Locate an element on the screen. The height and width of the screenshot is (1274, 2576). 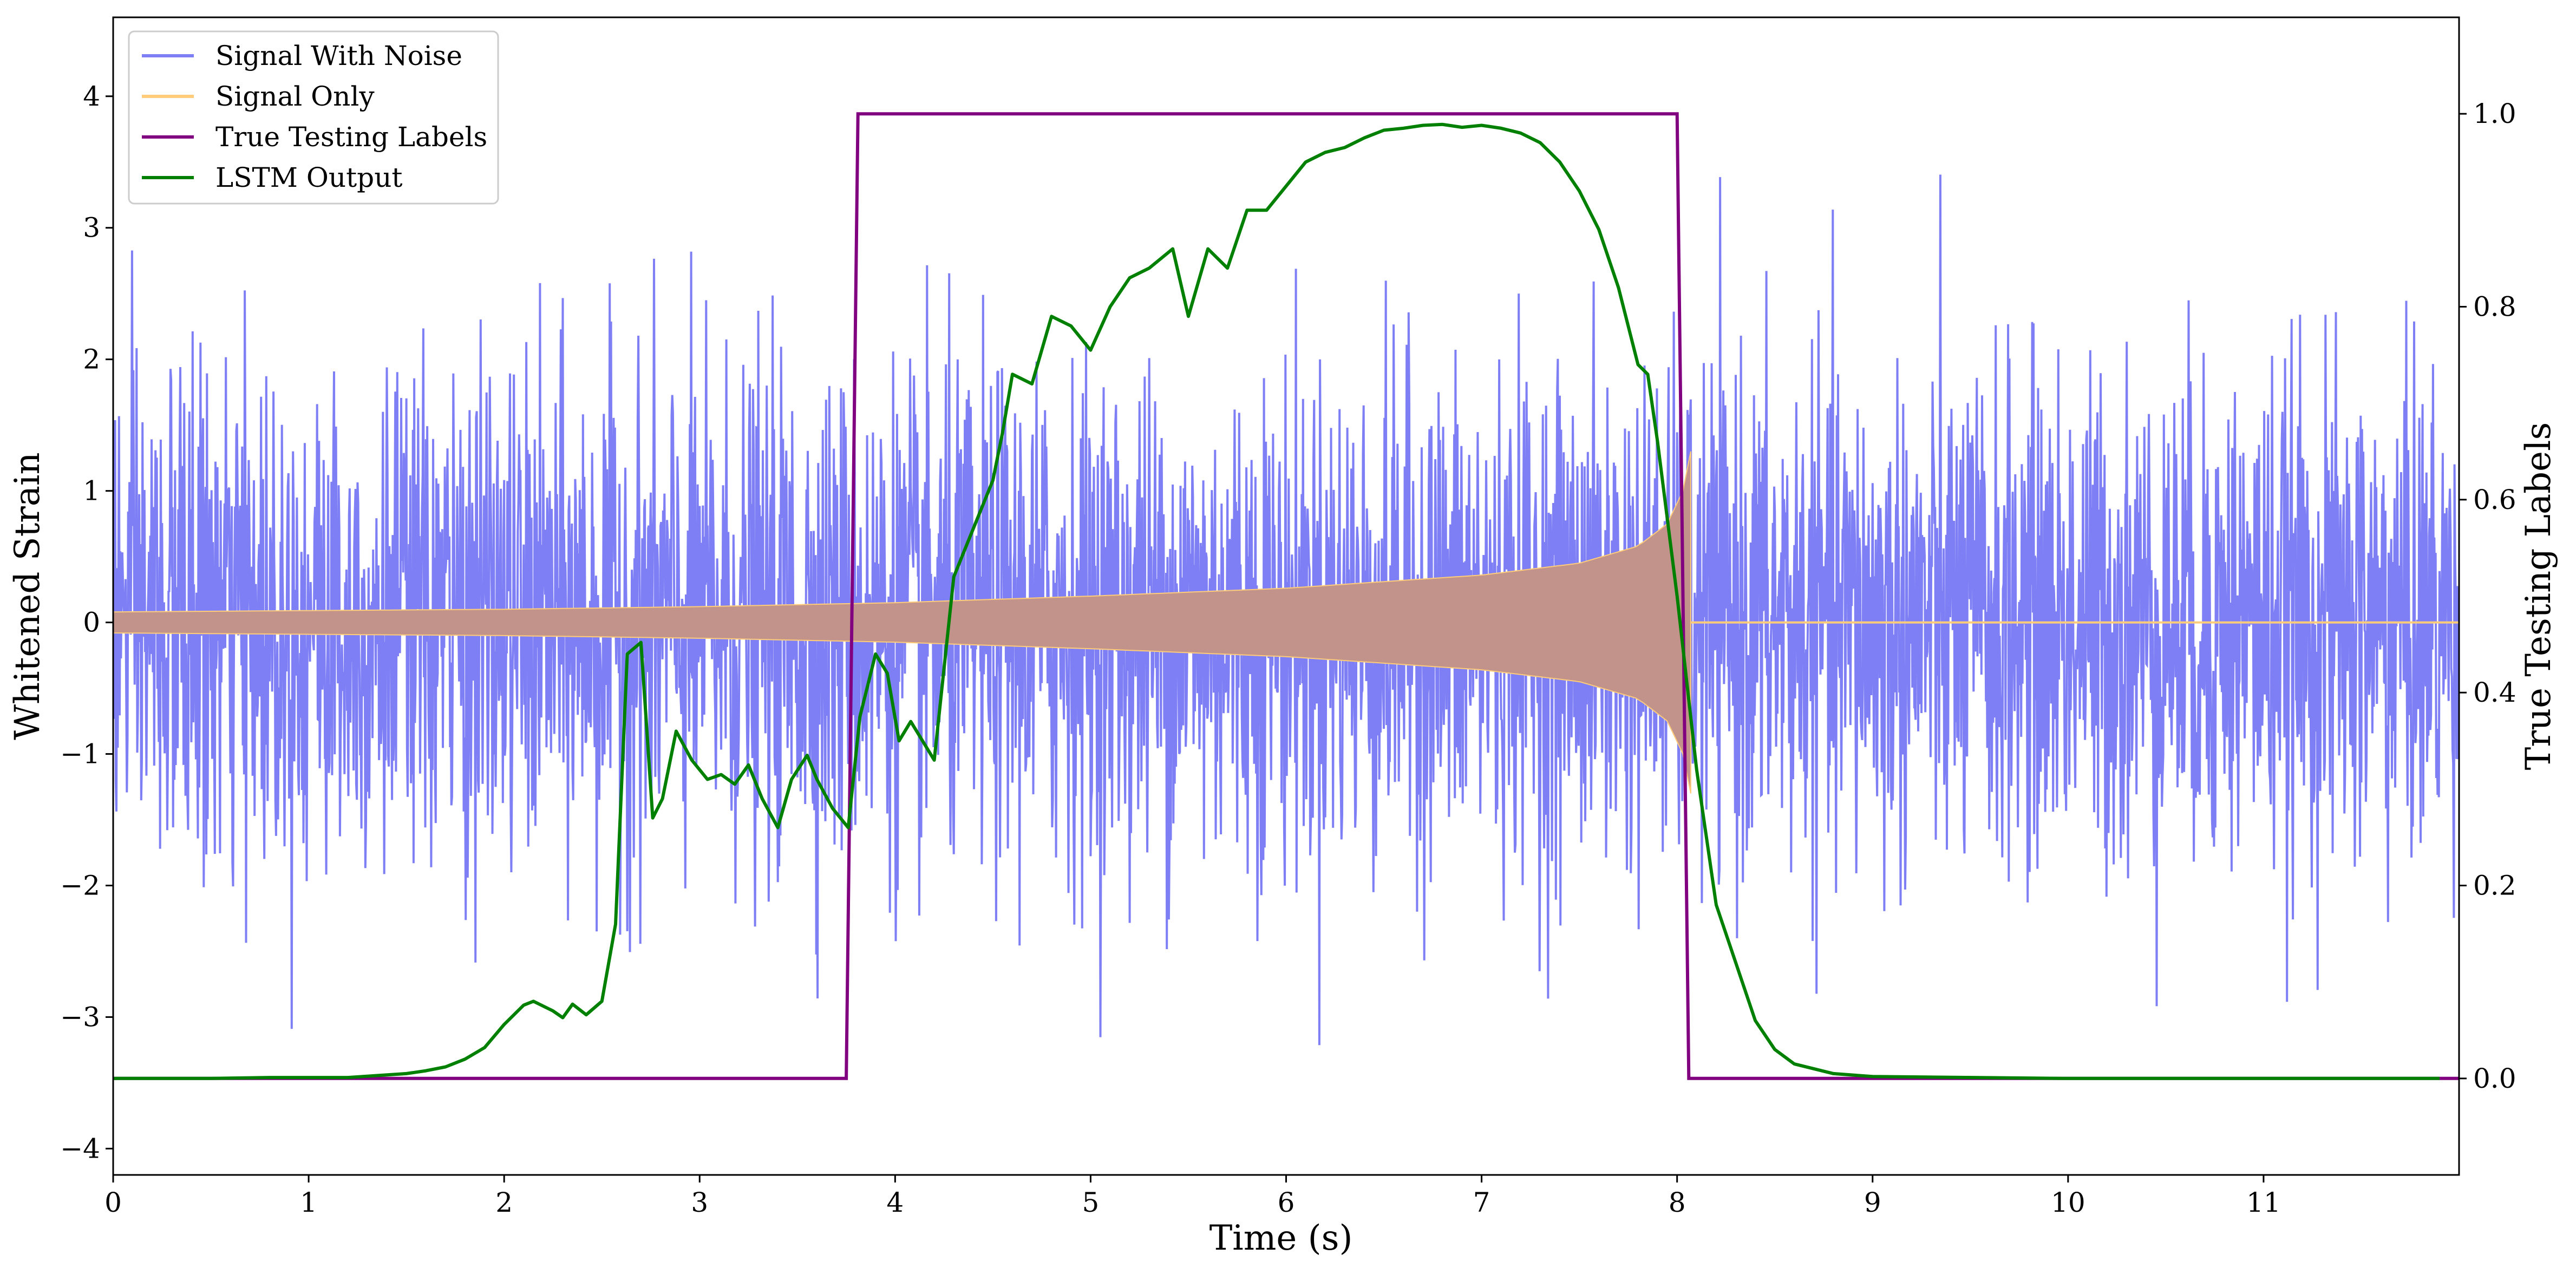
y2-tick-label: 0.8 is located at coordinates (2495, 307).